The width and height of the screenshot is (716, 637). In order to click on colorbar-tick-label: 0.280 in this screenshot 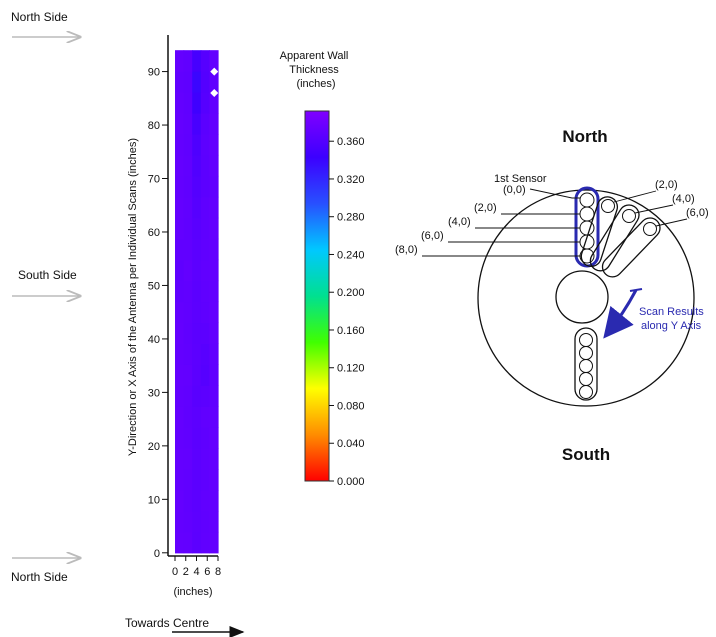, I will do `click(351, 218)`.